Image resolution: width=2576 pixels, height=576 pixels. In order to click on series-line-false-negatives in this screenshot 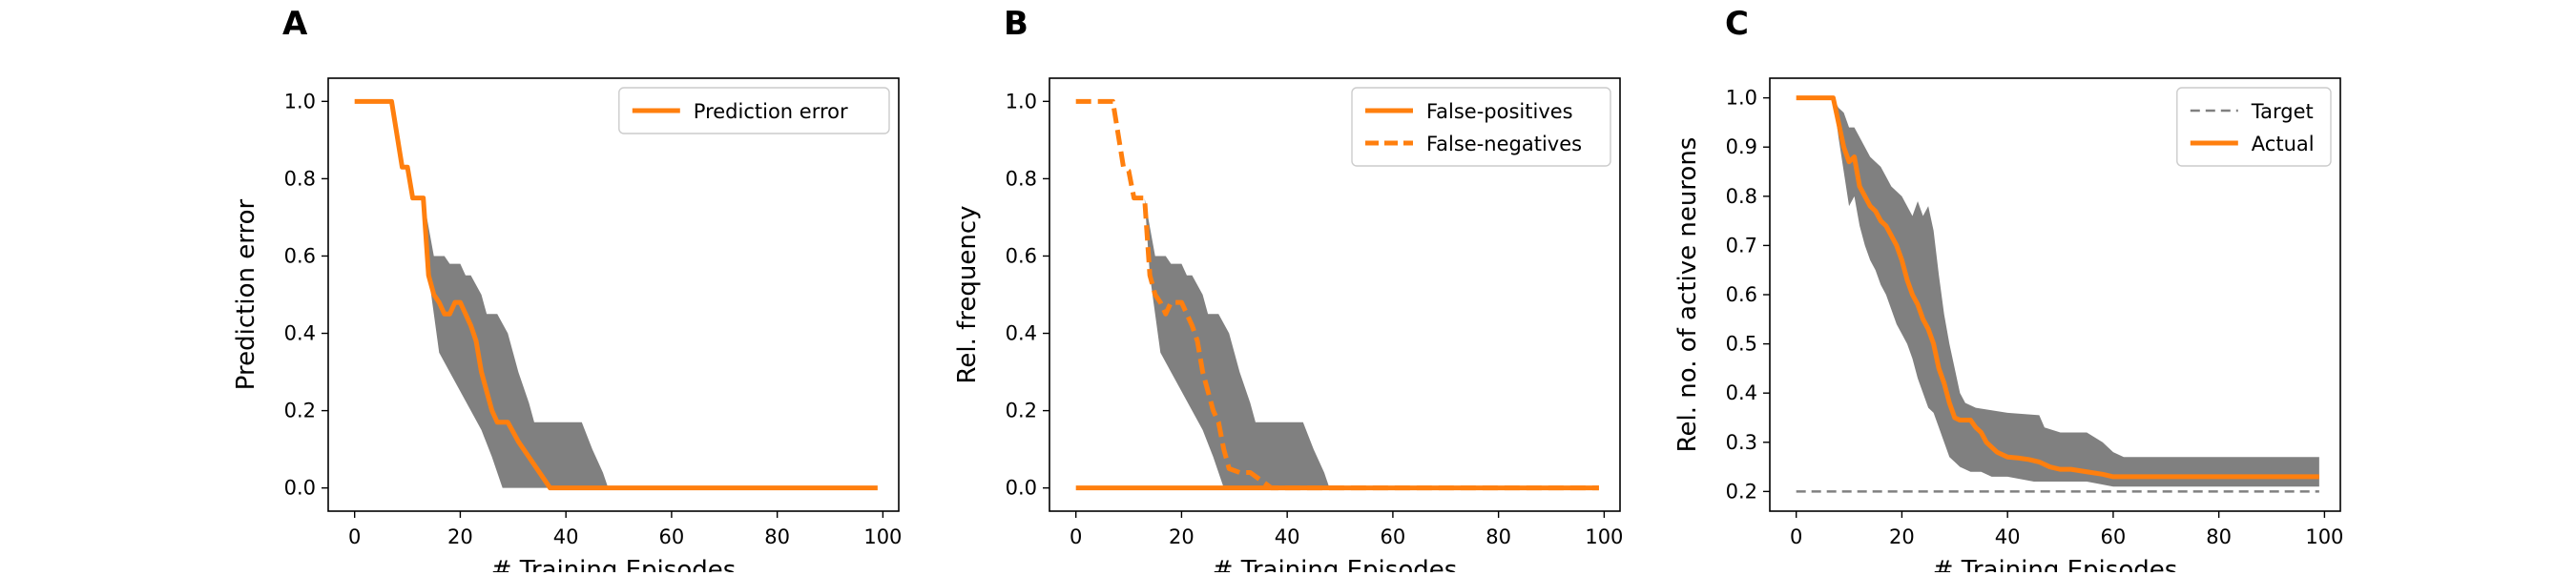, I will do `click(1337, 294)`.